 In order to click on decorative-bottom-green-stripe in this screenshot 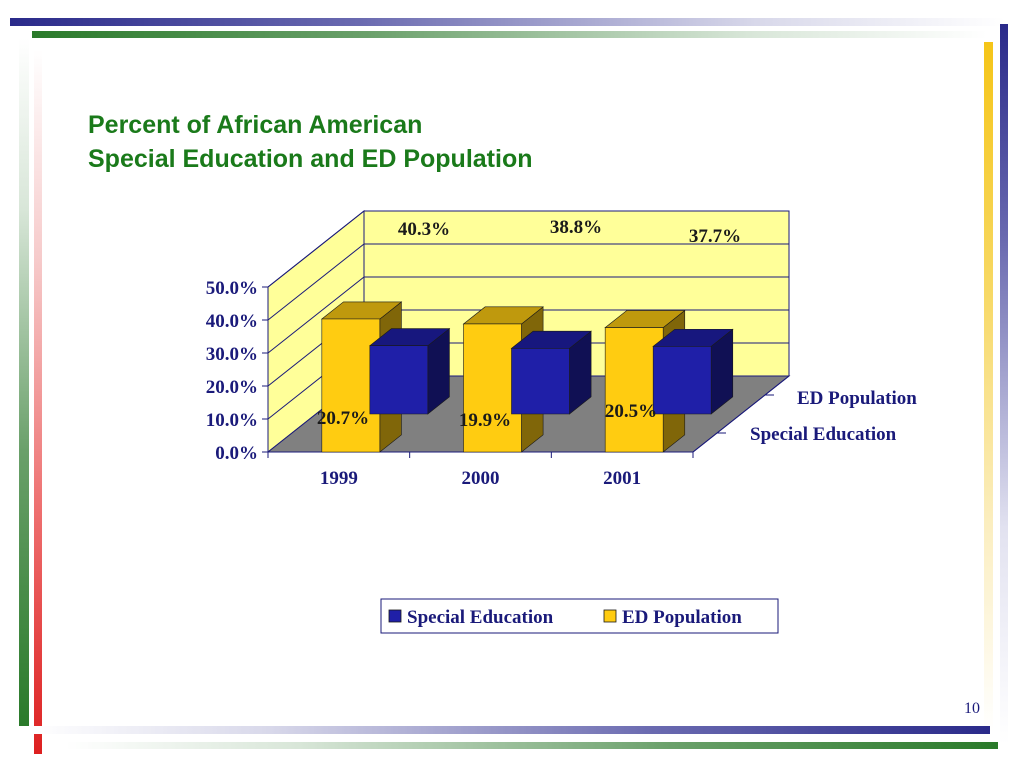, I will do `click(532, 745)`.